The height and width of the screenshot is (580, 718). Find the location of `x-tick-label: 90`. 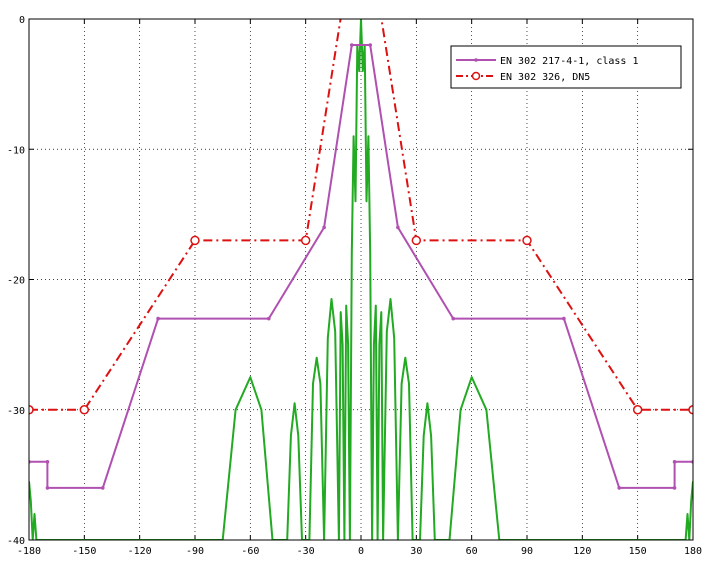

x-tick-label: 90 is located at coordinates (527, 551).